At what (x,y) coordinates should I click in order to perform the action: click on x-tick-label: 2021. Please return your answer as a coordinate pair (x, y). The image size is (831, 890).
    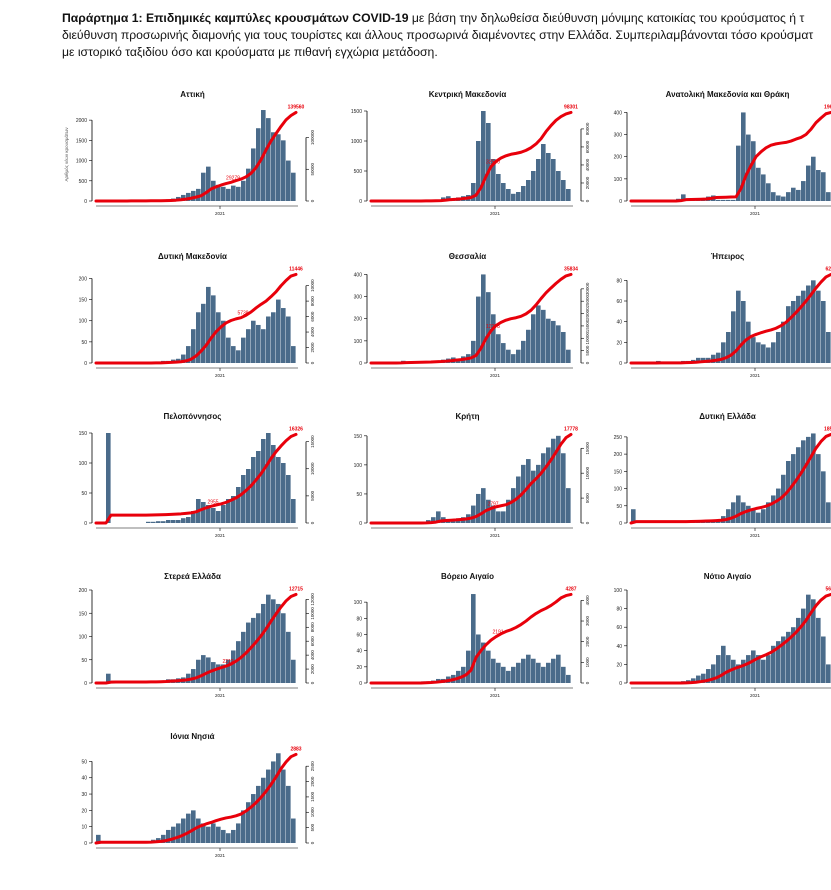
    Looking at the image, I should click on (220, 375).